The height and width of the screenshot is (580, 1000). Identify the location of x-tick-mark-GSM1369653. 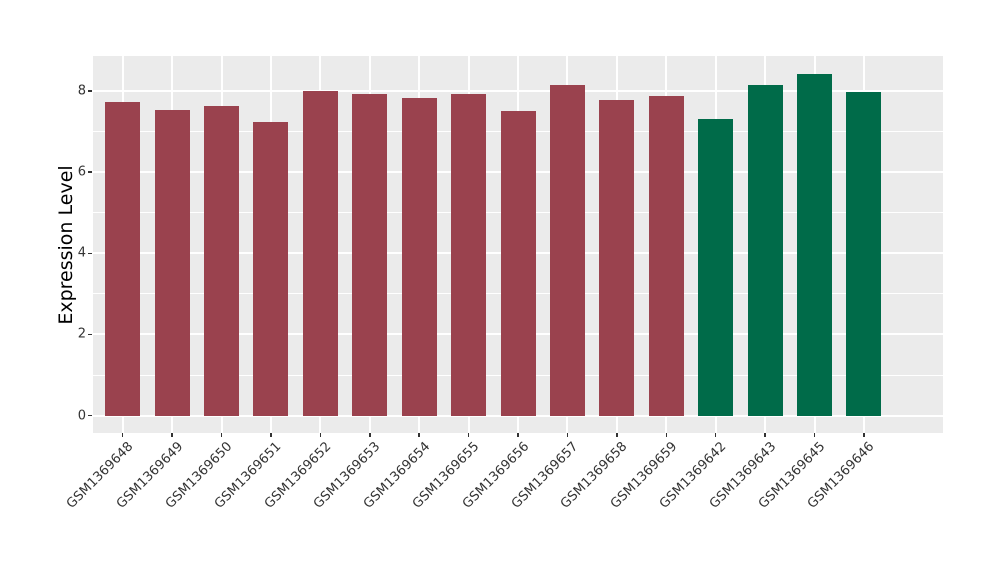
(370, 435).